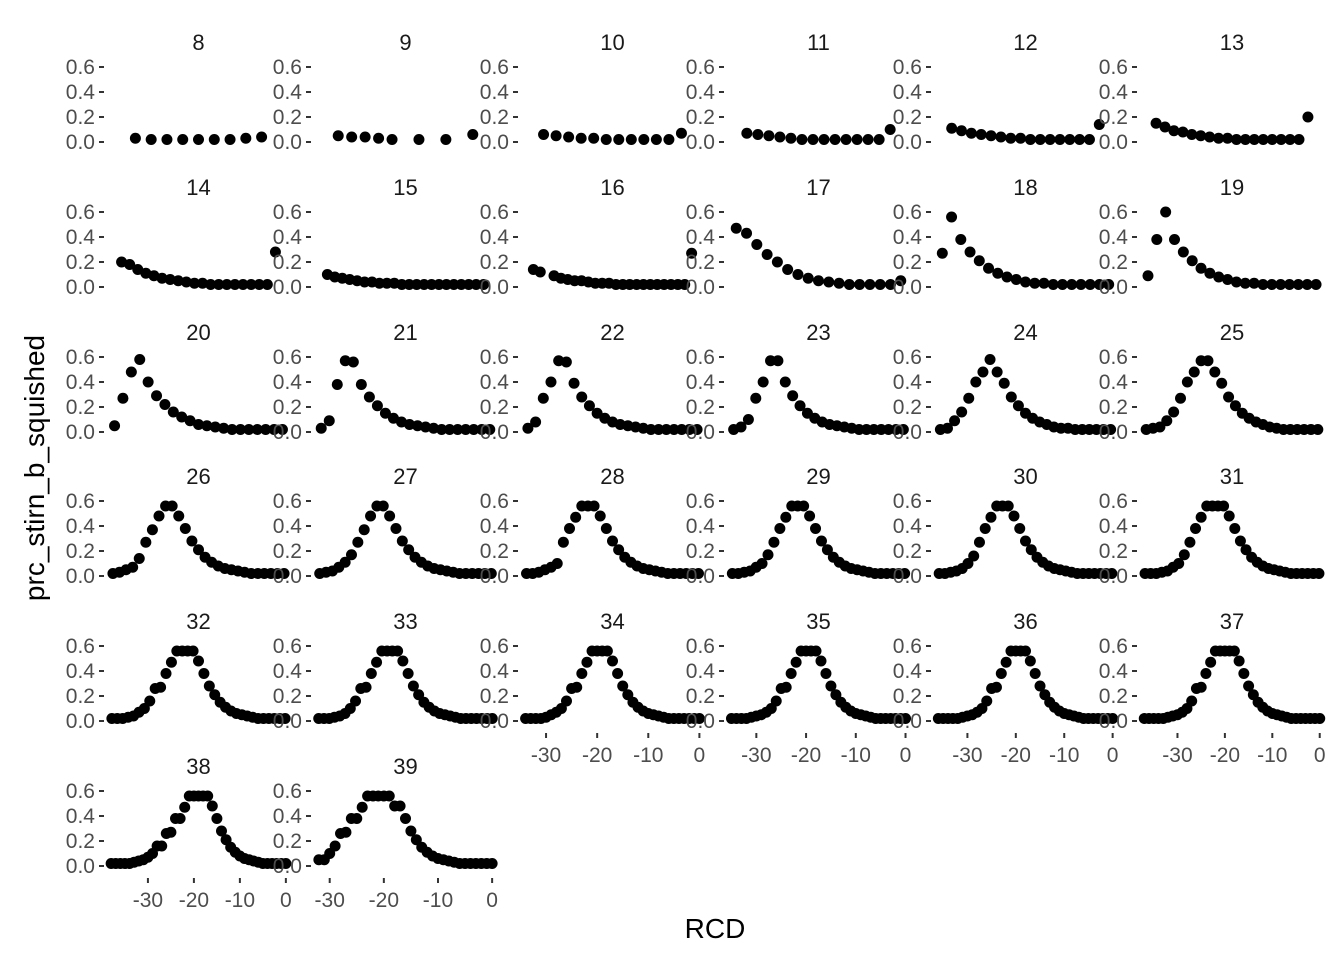  What do you see at coordinates (384, 382) in the screenshot?
I see `facet-panel: 21 0.00.20.40.6` at bounding box center [384, 382].